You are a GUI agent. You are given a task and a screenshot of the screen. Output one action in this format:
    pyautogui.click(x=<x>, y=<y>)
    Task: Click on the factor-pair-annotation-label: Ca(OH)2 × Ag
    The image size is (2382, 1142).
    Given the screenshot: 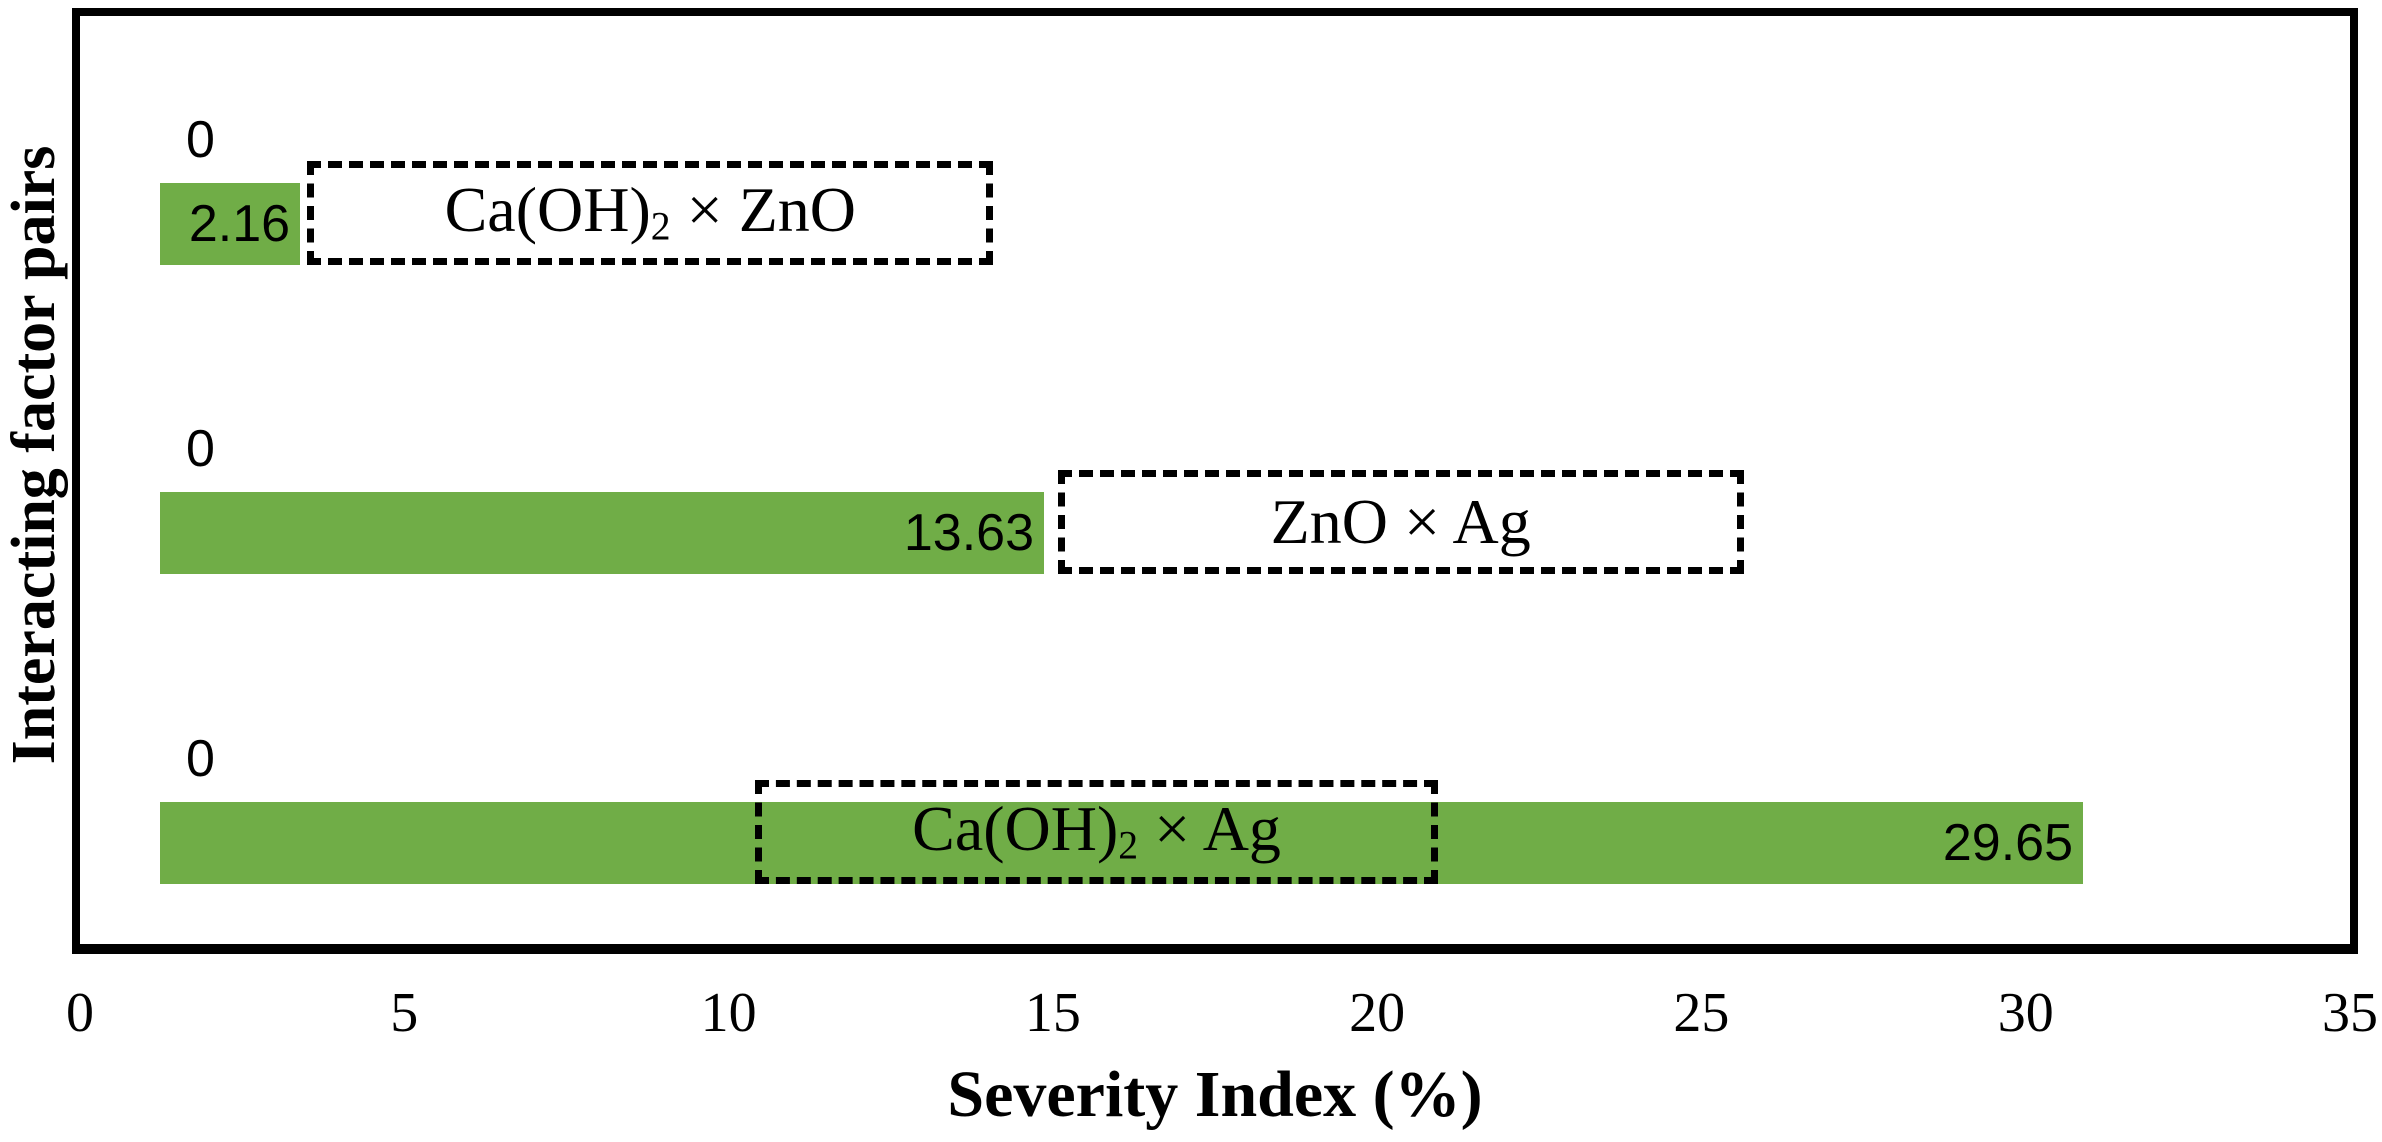 What is the action you would take?
    pyautogui.click(x=1096, y=830)
    